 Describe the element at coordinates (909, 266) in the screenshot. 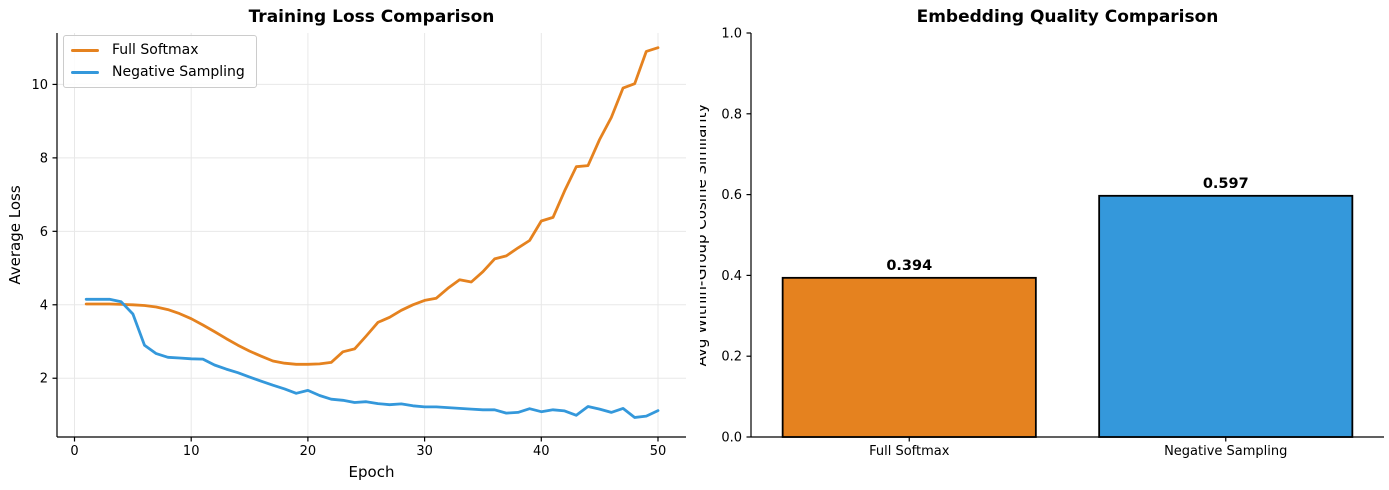

I see `bar-value-label: 0.394` at that location.